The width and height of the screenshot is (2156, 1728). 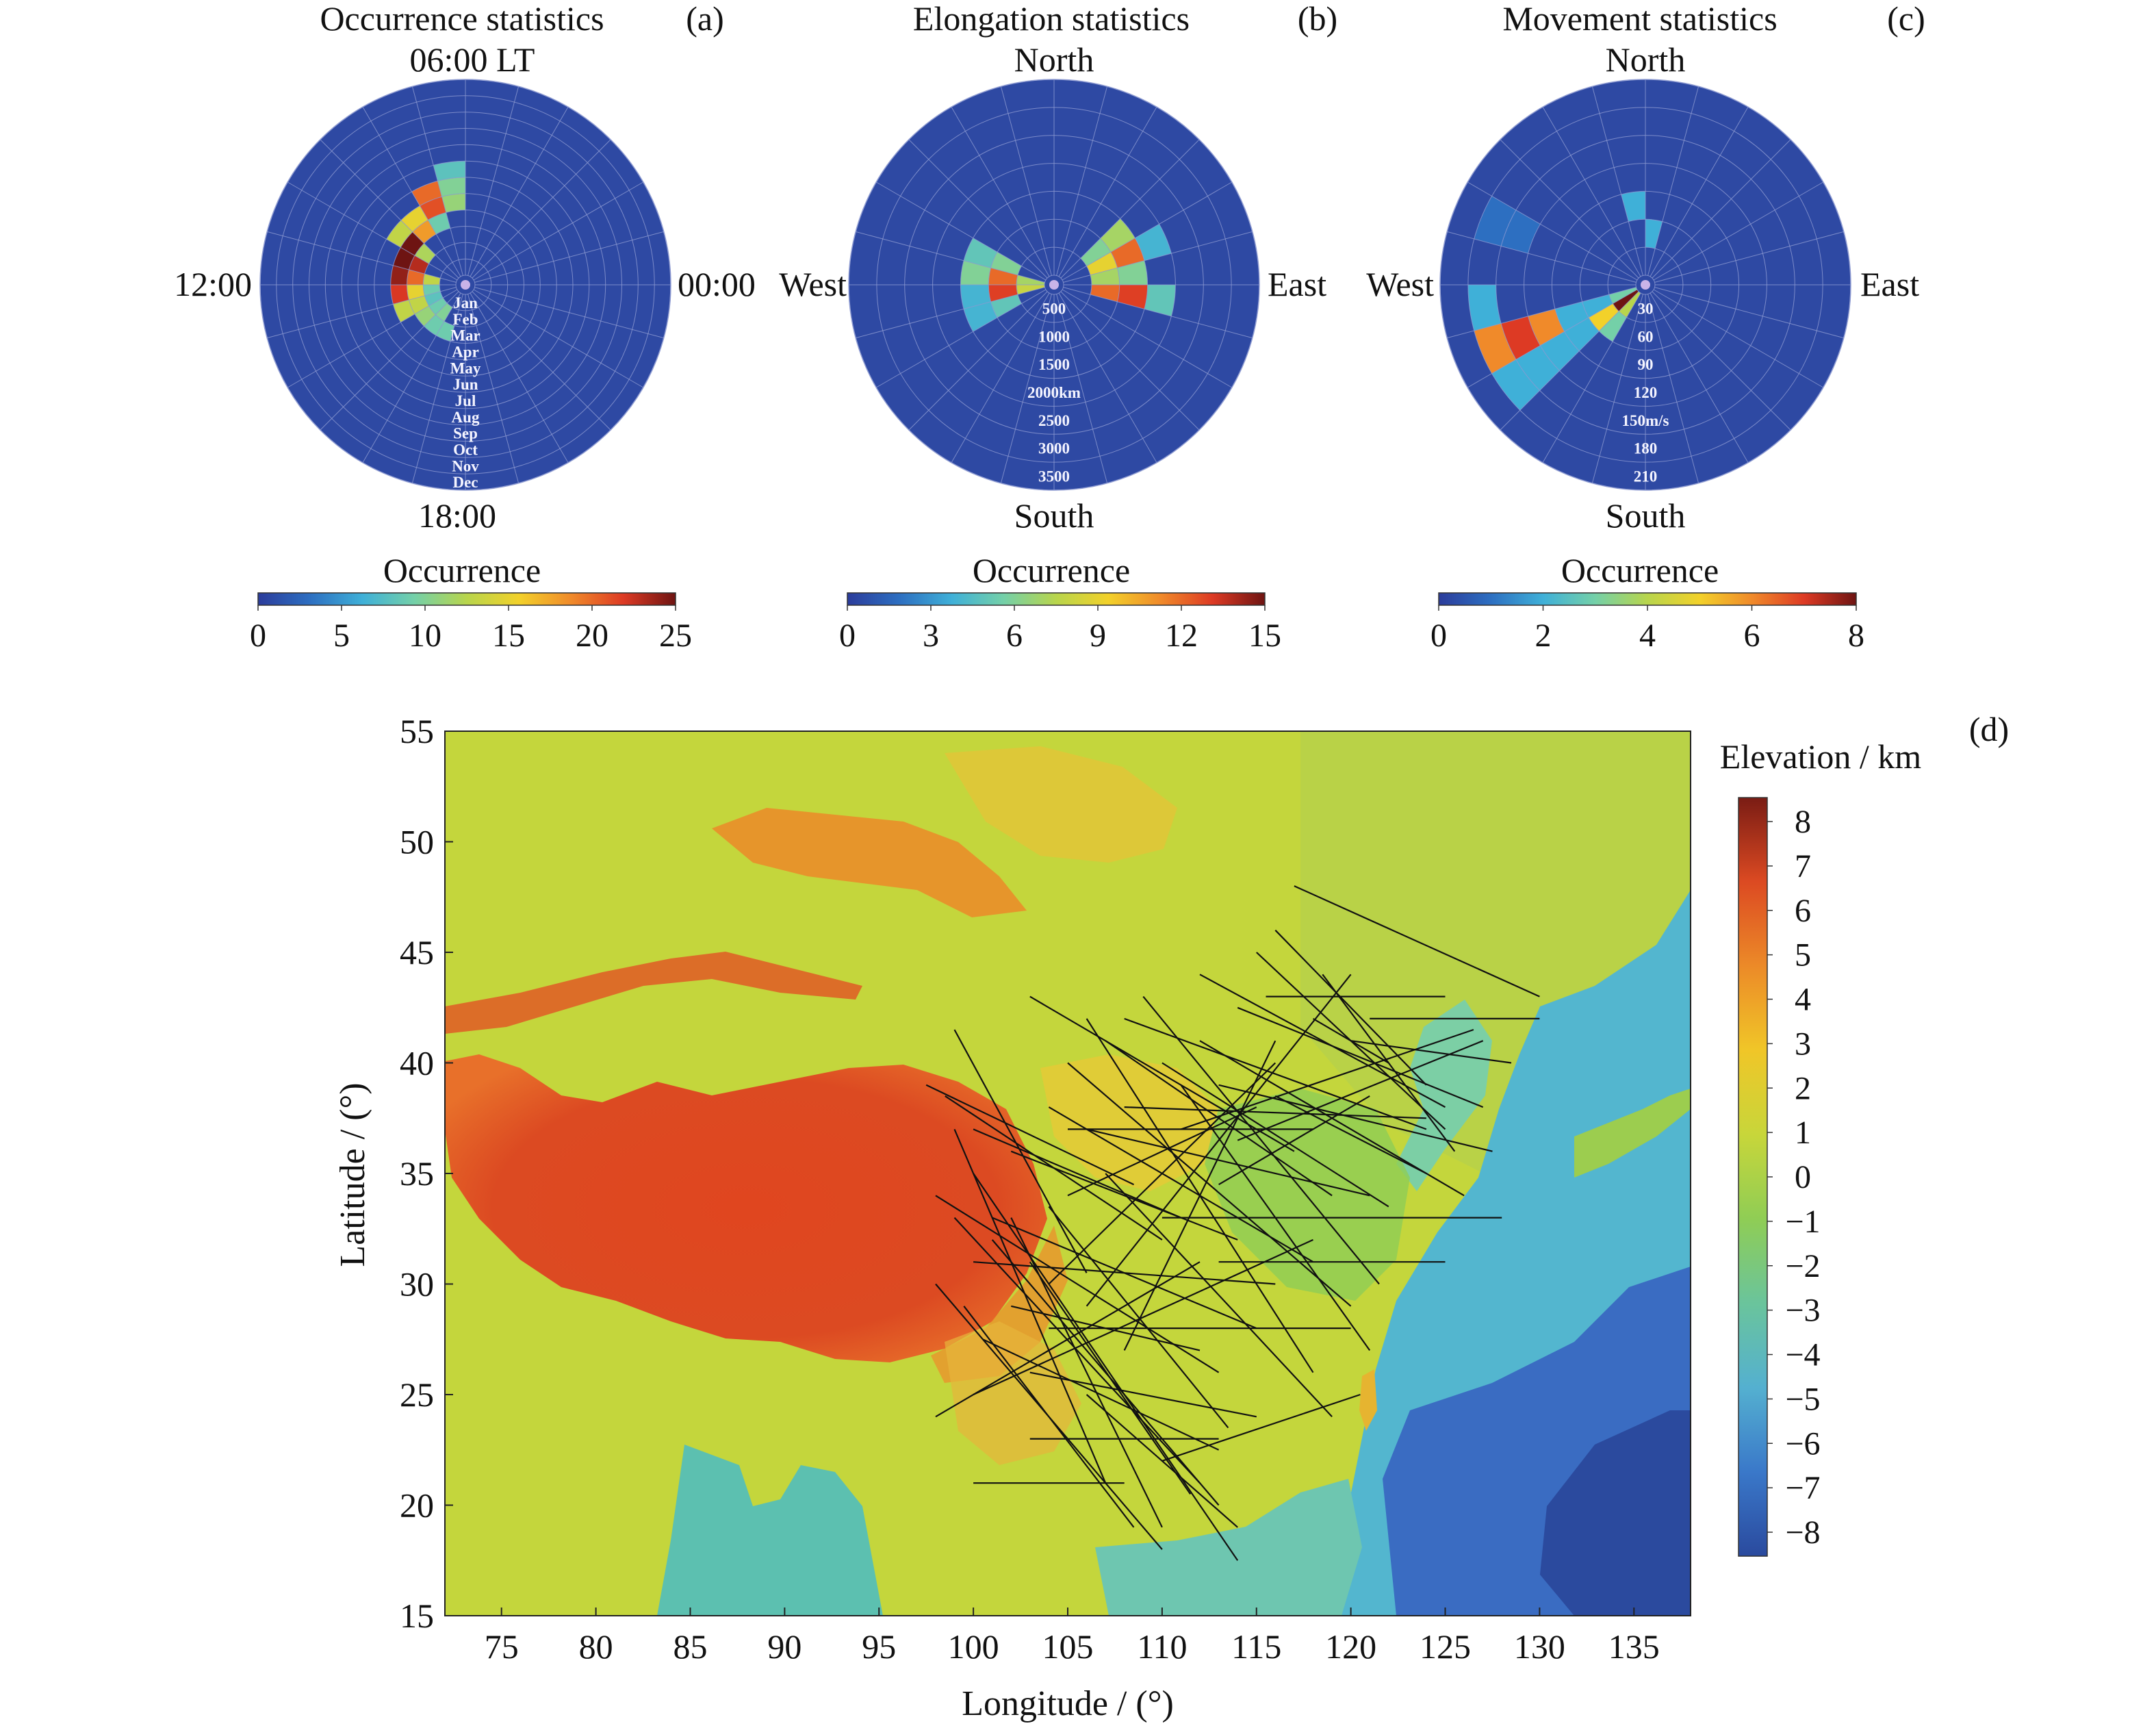 I want to click on y-tick-label: 30, so click(x=417, y=1284).